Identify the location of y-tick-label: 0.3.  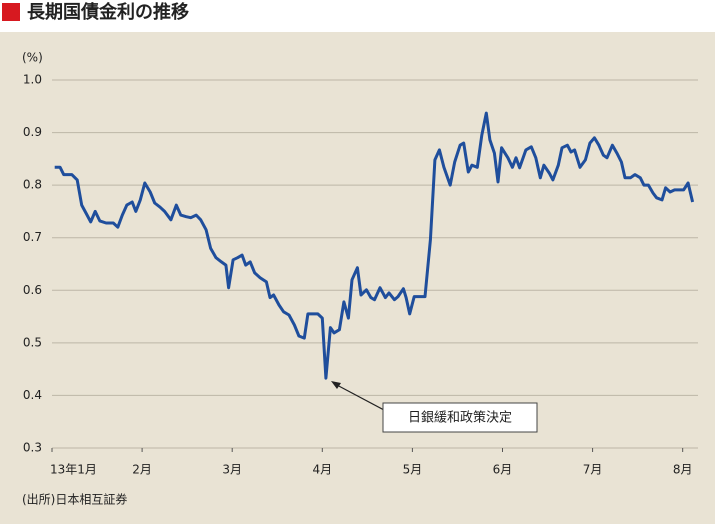
(32, 448).